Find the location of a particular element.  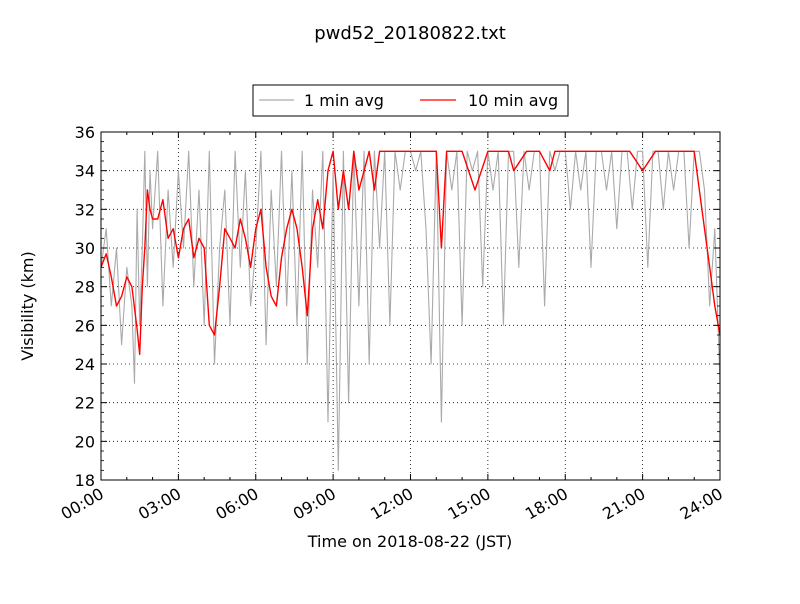

y-tick-label: 32 is located at coordinates (85, 209).